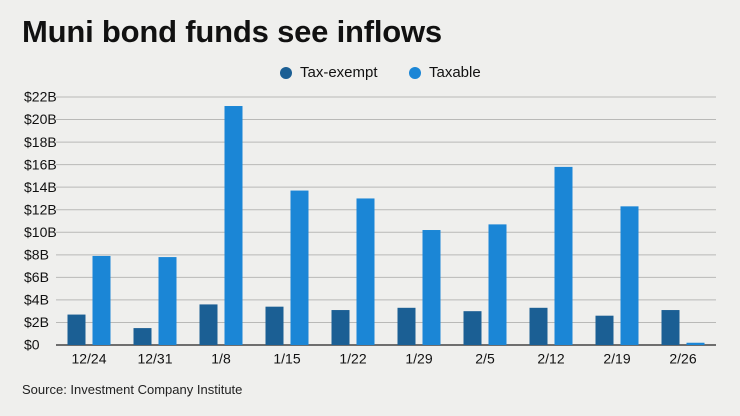  I want to click on legend-label-taxable: Taxable, so click(455, 72).